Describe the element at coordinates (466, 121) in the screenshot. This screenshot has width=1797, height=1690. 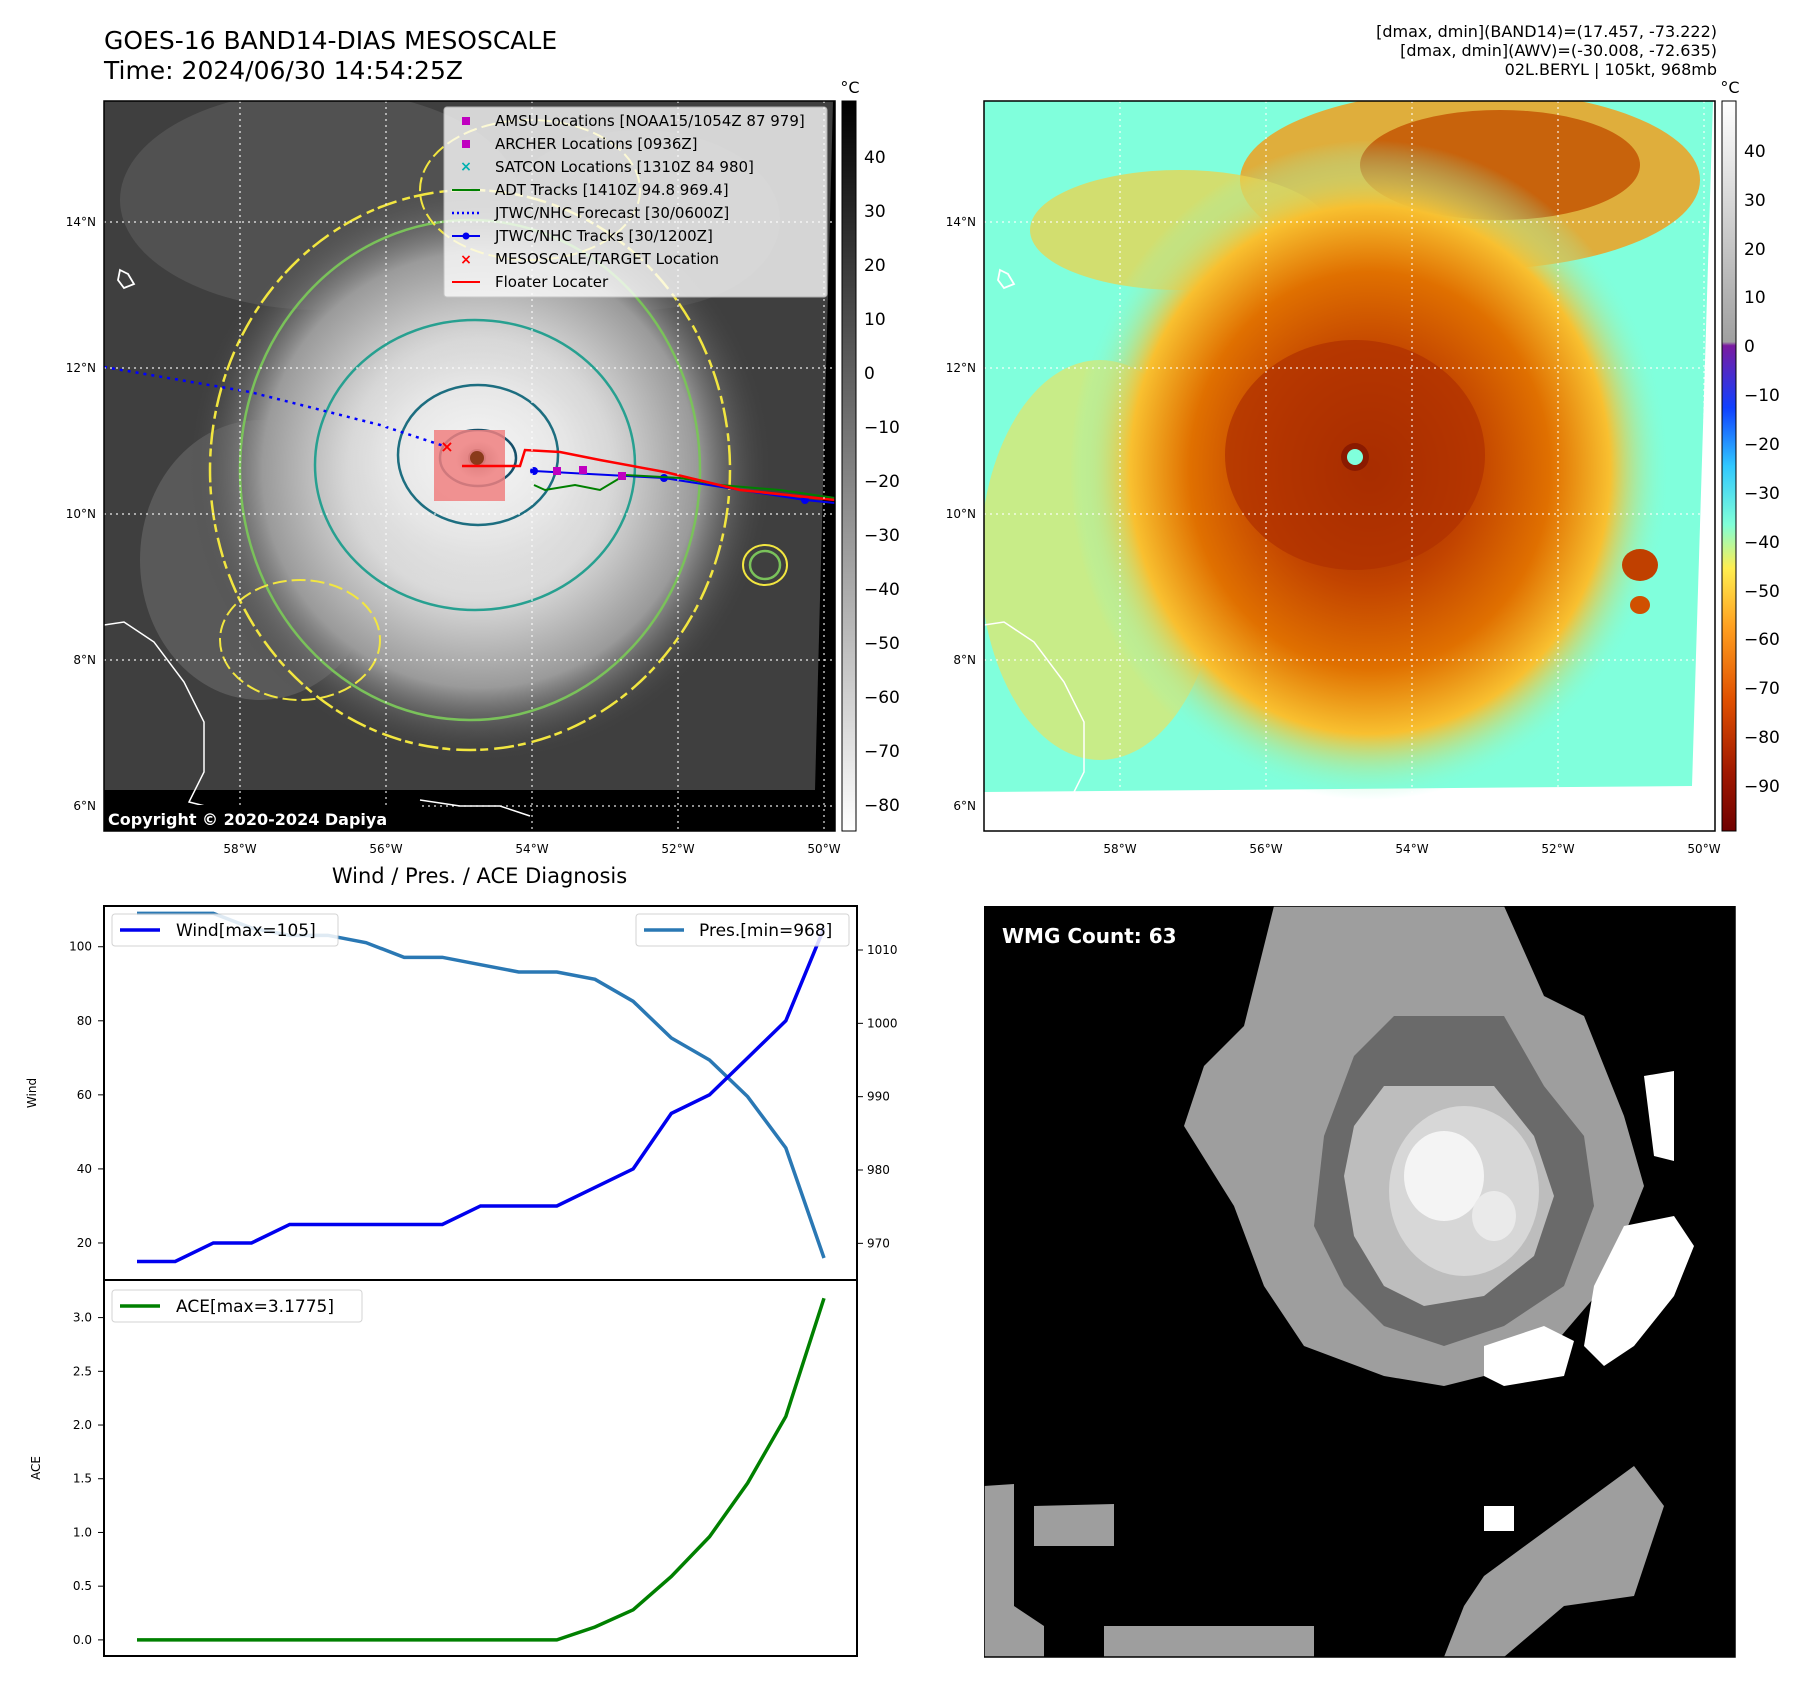
I see `legend-marker-amsu` at that location.